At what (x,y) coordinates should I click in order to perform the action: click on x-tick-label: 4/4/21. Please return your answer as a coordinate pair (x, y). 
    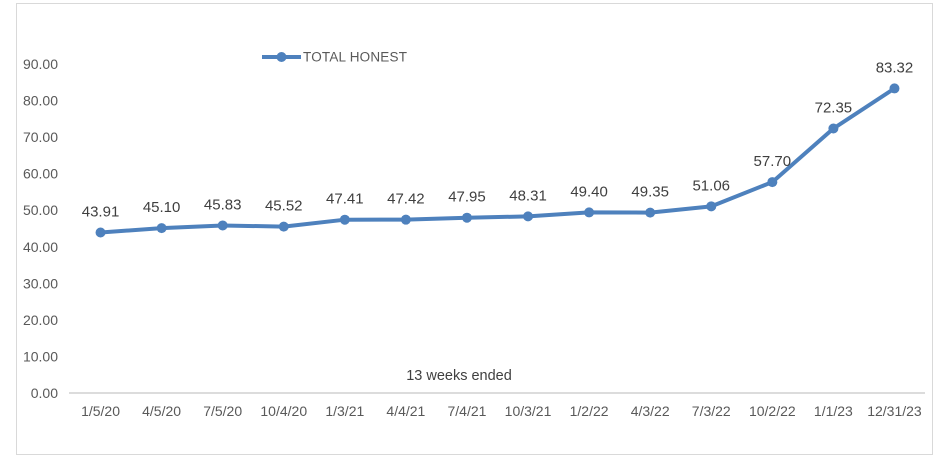
    Looking at the image, I should click on (405, 411).